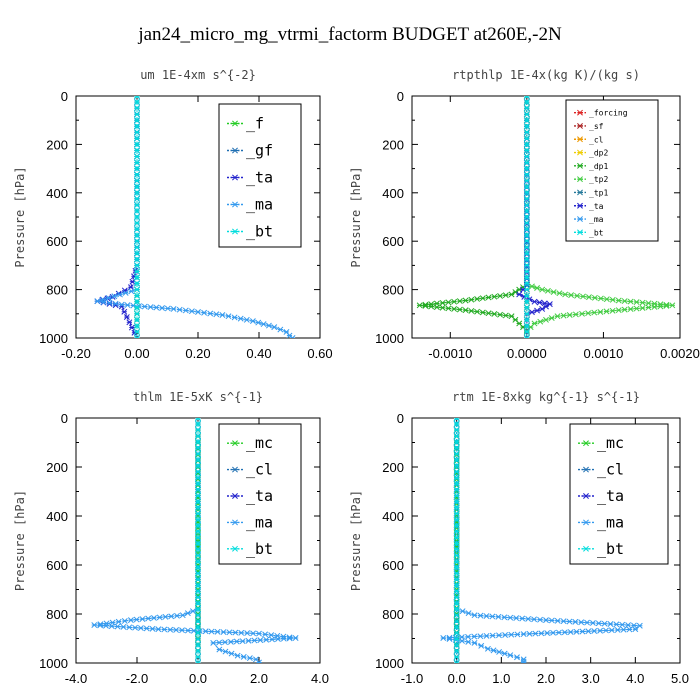 This screenshot has width=700, height=700. Describe the element at coordinates (319, 353) in the screenshot. I see `x-tick-label: 0.60` at that location.